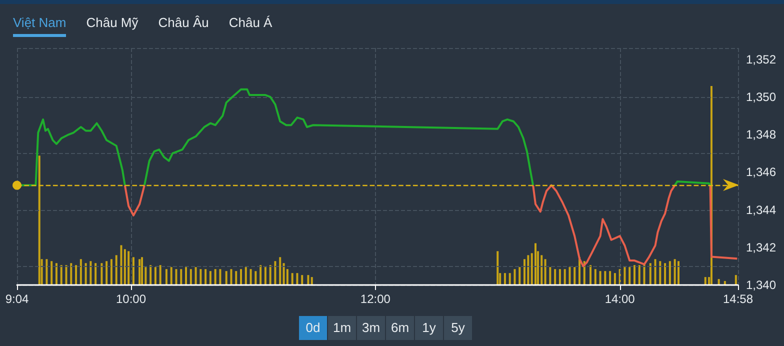 This screenshot has width=784, height=346. I want to click on text: 5y, so click(458, 328).